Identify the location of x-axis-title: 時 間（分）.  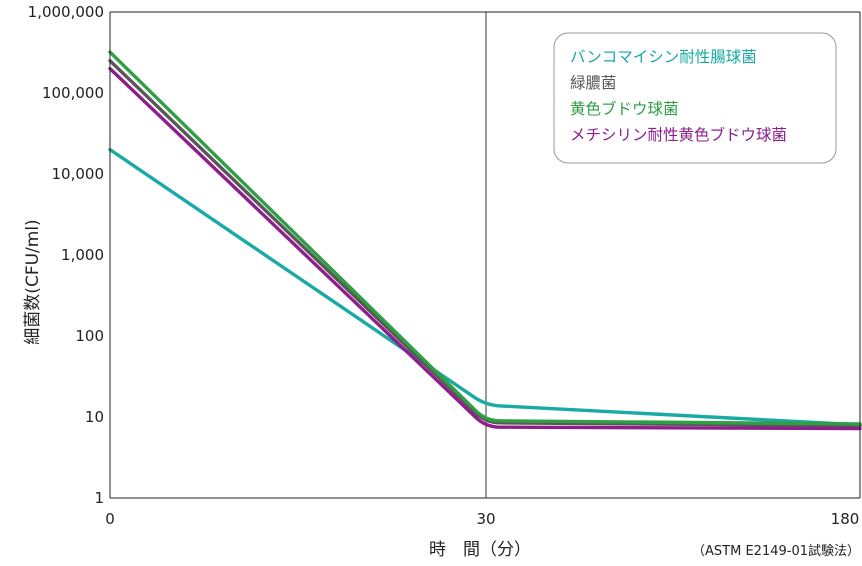
(480, 550).